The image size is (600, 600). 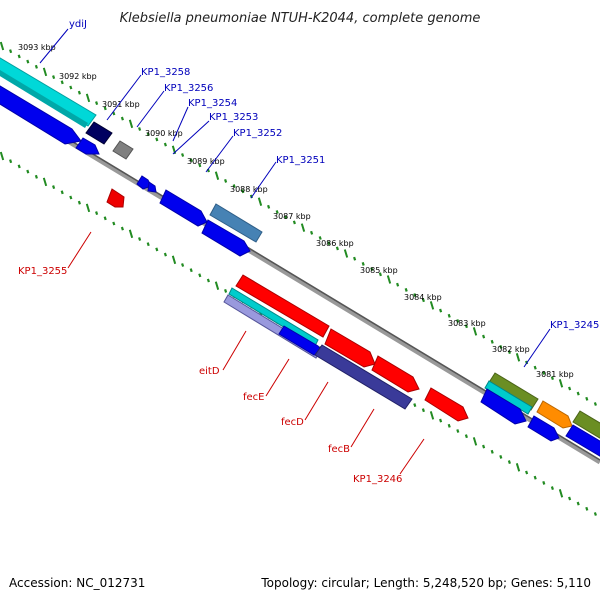 I want to click on gene-label-KP1_3251: KP1_3251, so click(x=300, y=160).